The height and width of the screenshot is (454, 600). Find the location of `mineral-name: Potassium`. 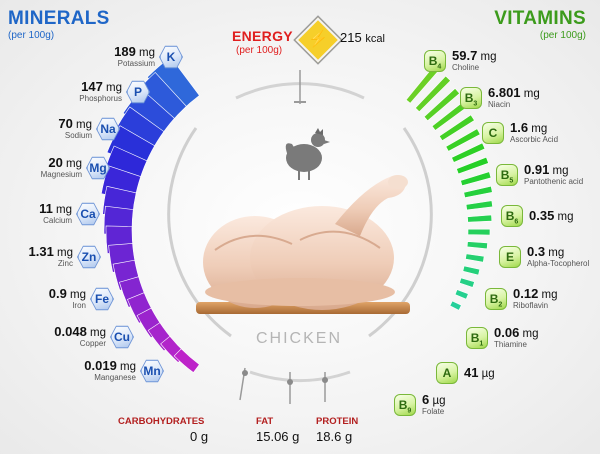

mineral-name: Potassium is located at coordinates (136, 63).